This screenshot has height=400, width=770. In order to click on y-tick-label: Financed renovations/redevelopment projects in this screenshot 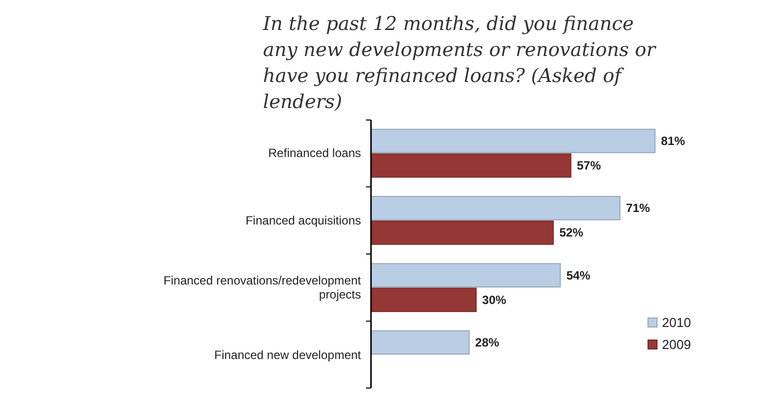, I will do `click(263, 288)`.